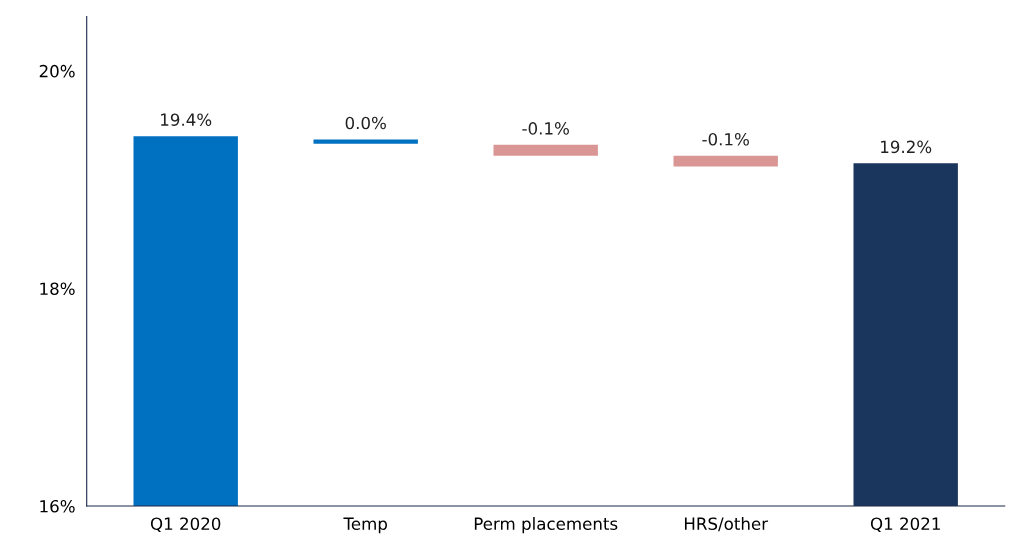  Describe the element at coordinates (57, 506) in the screenshot. I see `y-tick-label: 16%` at that location.